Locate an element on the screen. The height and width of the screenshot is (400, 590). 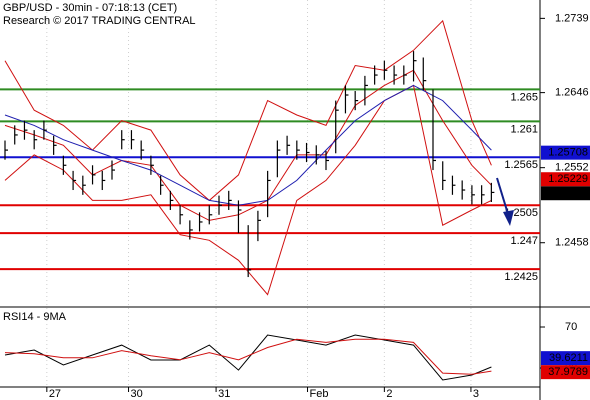
x-tick-label: 2 is located at coordinates (389, 394).